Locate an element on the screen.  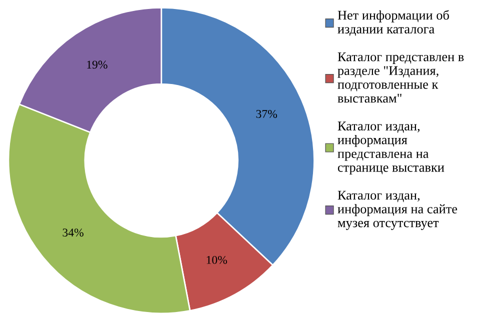
data-label: 19% is located at coordinates (97, 64).